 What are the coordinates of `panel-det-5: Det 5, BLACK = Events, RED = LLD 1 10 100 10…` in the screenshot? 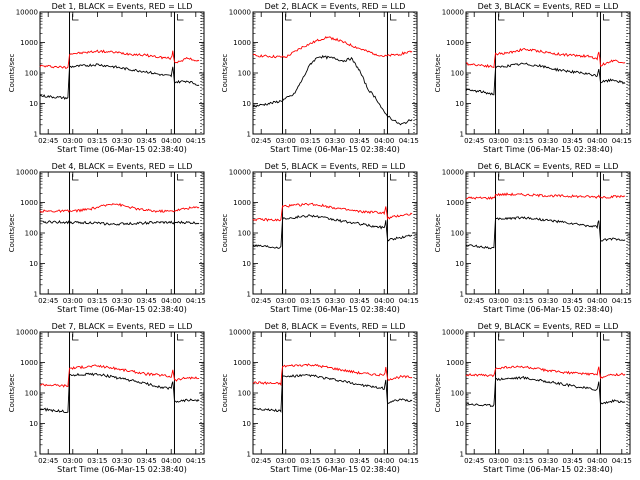 It's located at (320, 238).